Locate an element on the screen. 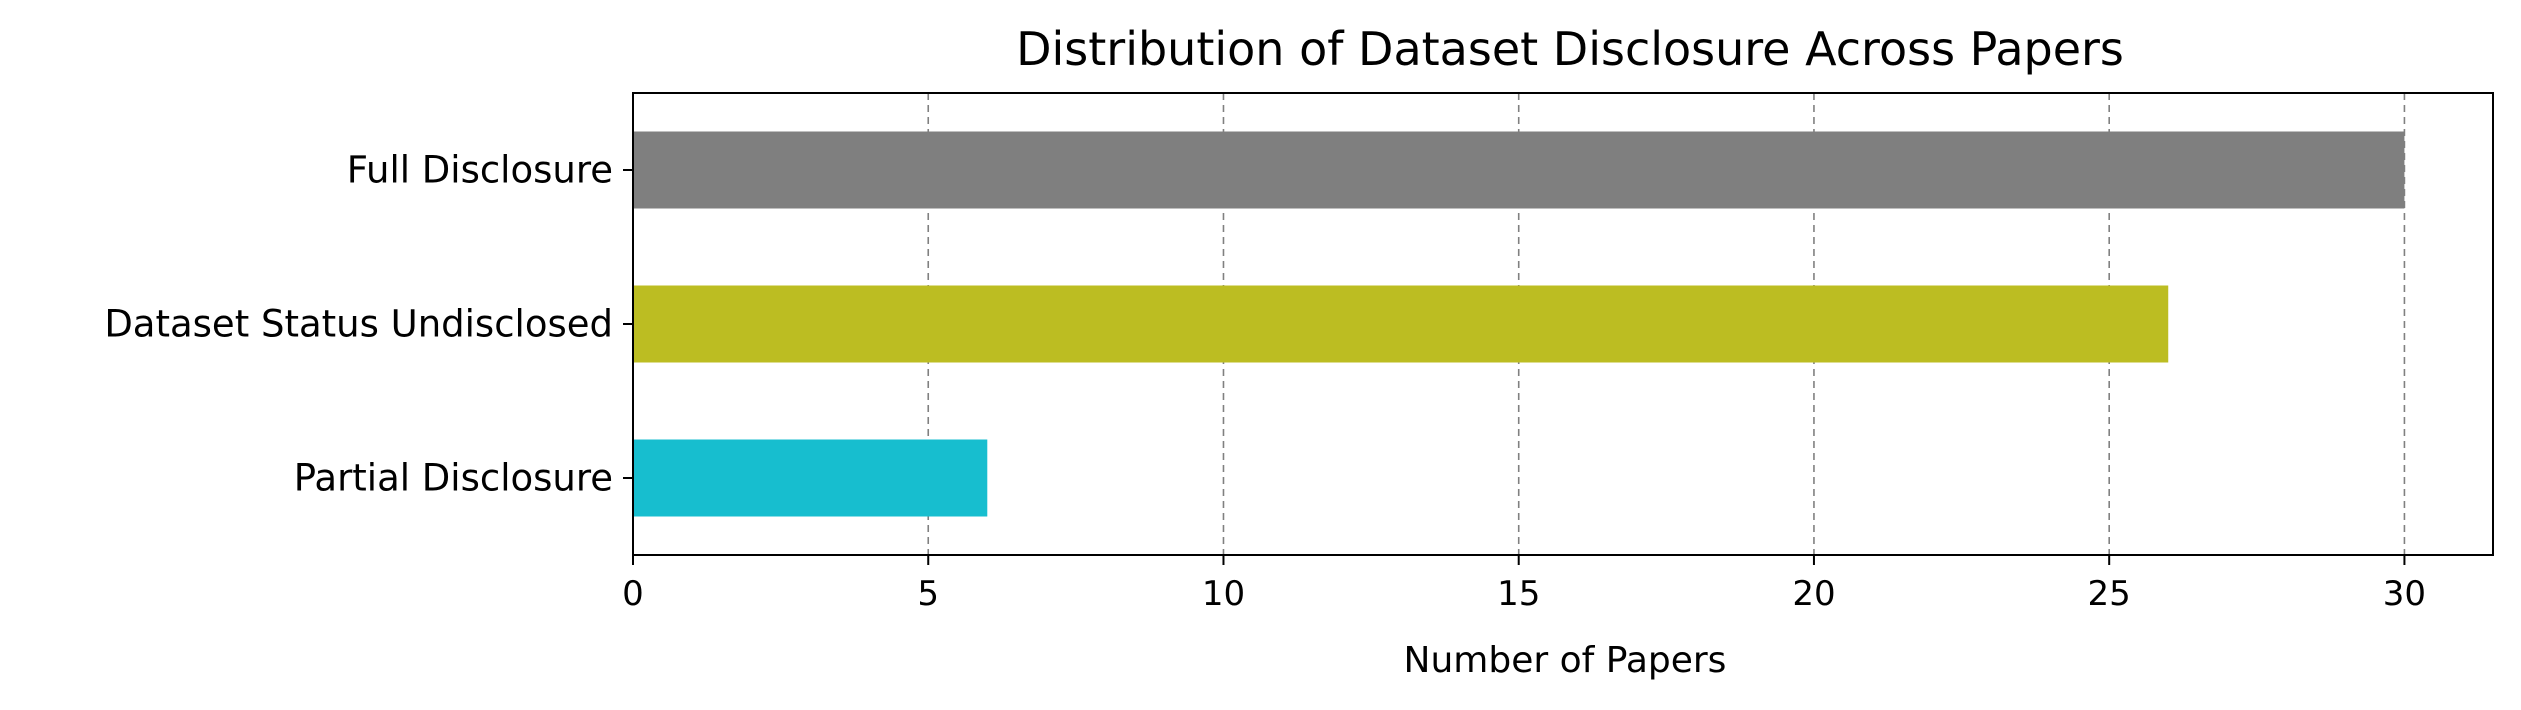 This screenshot has height=710, width=2521. x-tick-label: 25 is located at coordinates (2109, 594).